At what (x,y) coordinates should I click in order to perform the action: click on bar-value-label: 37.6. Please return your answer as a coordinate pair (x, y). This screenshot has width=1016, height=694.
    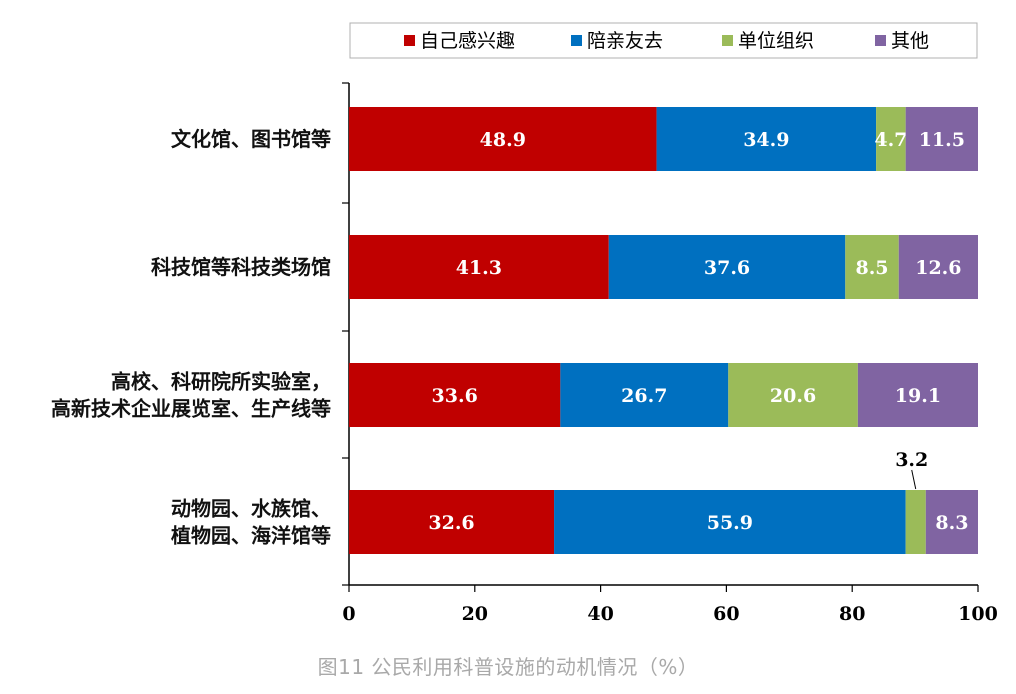
    Looking at the image, I should click on (727, 268).